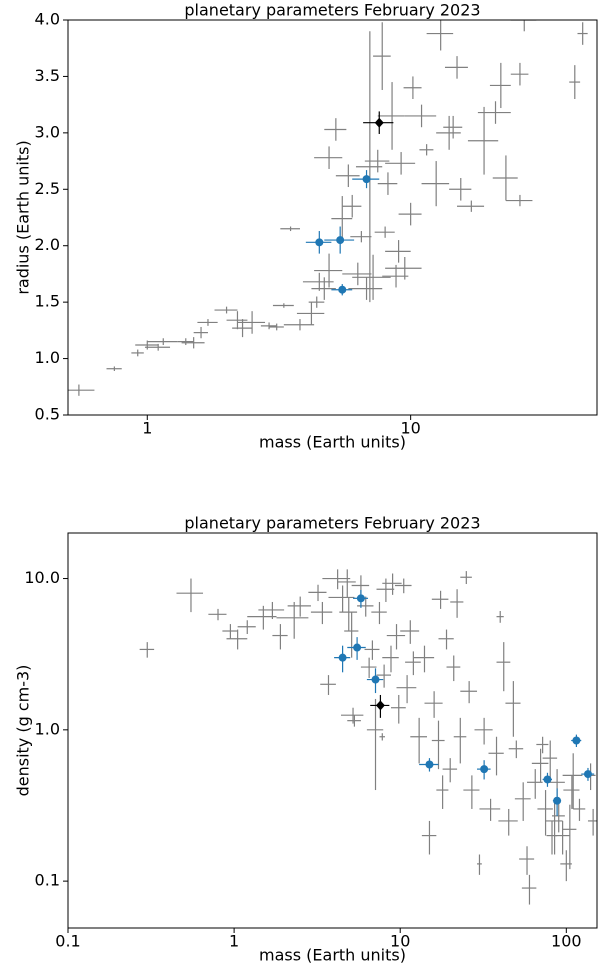  What do you see at coordinates (566, 941) in the screenshot?
I see `x-tick-label: 100` at bounding box center [566, 941].